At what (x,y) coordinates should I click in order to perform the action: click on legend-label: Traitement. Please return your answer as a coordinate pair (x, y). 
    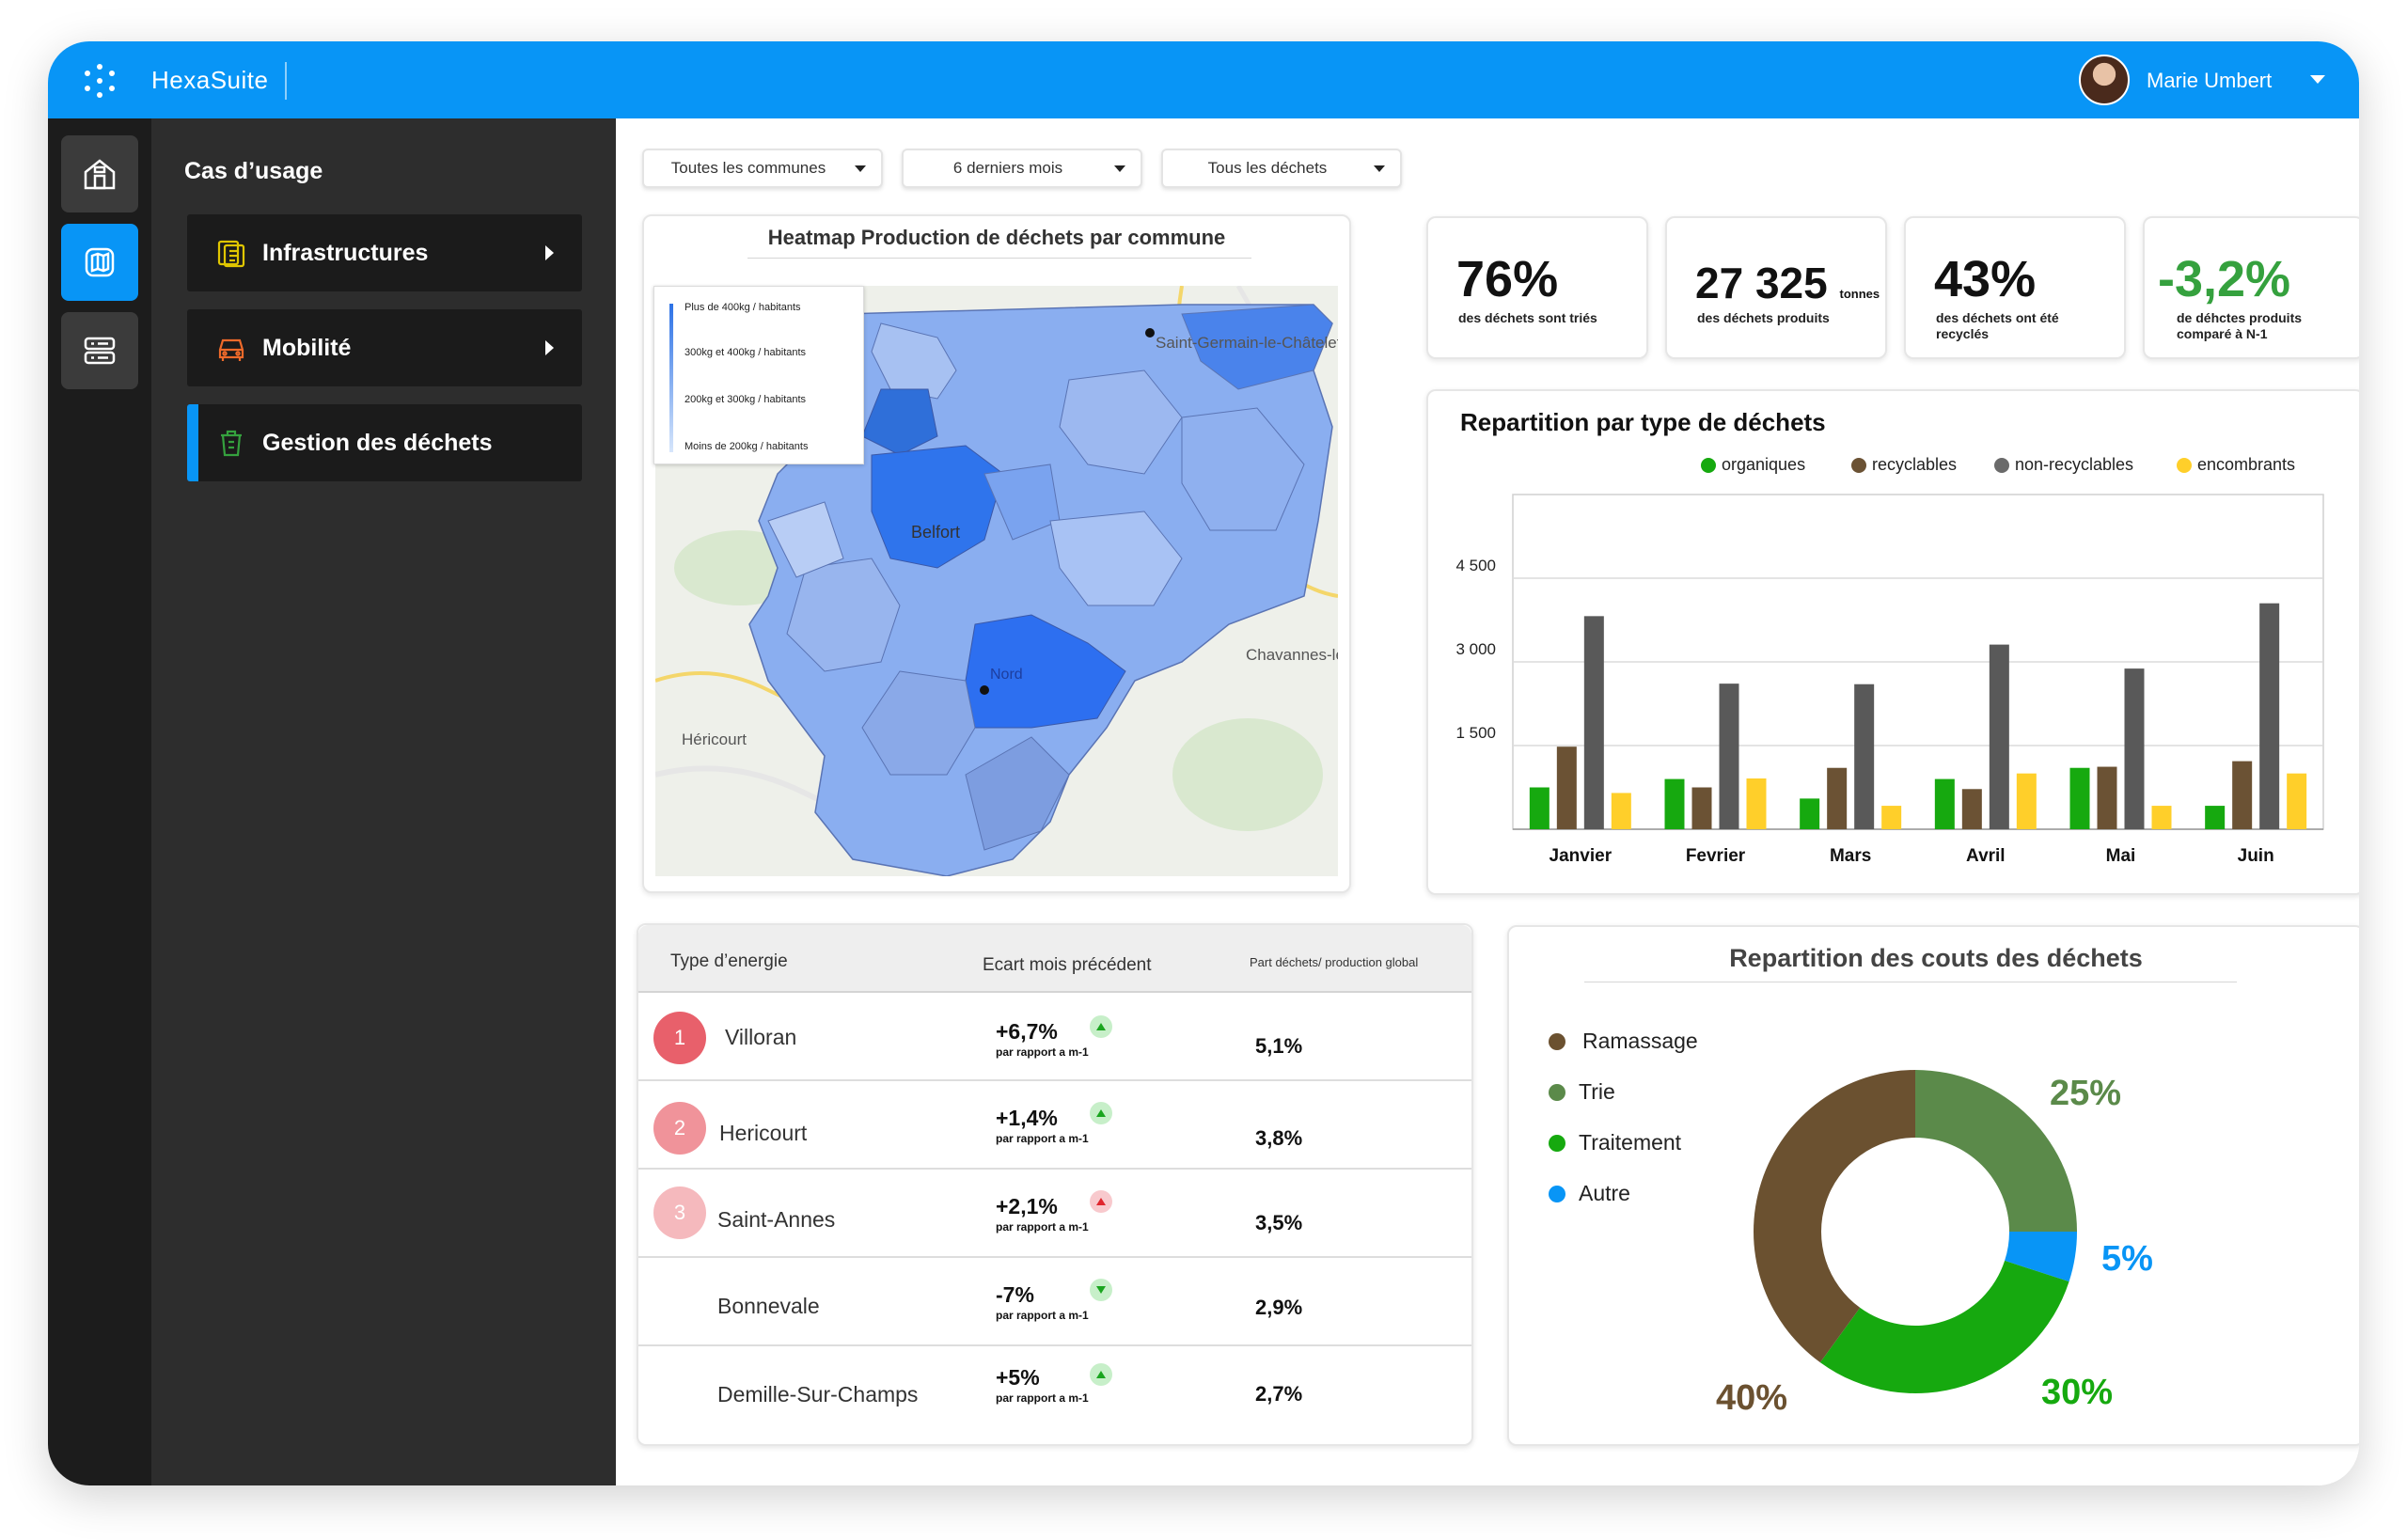
    Looking at the image, I should click on (1630, 1142).